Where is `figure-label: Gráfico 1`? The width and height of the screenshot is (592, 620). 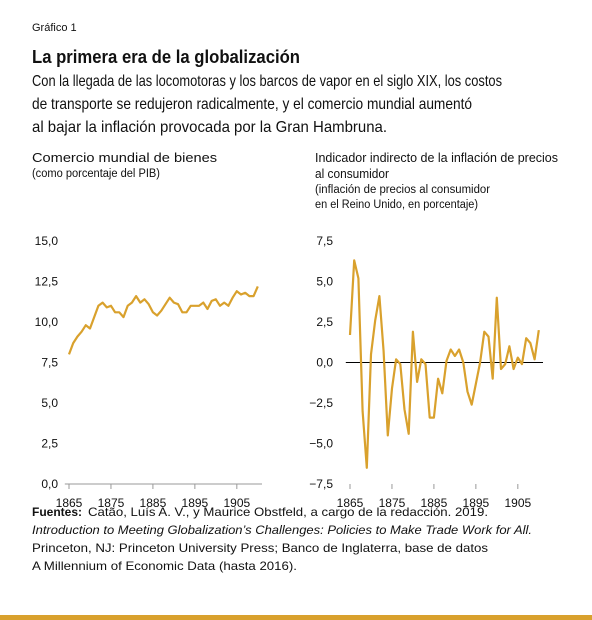
figure-label: Gráfico 1 is located at coordinates (54, 28).